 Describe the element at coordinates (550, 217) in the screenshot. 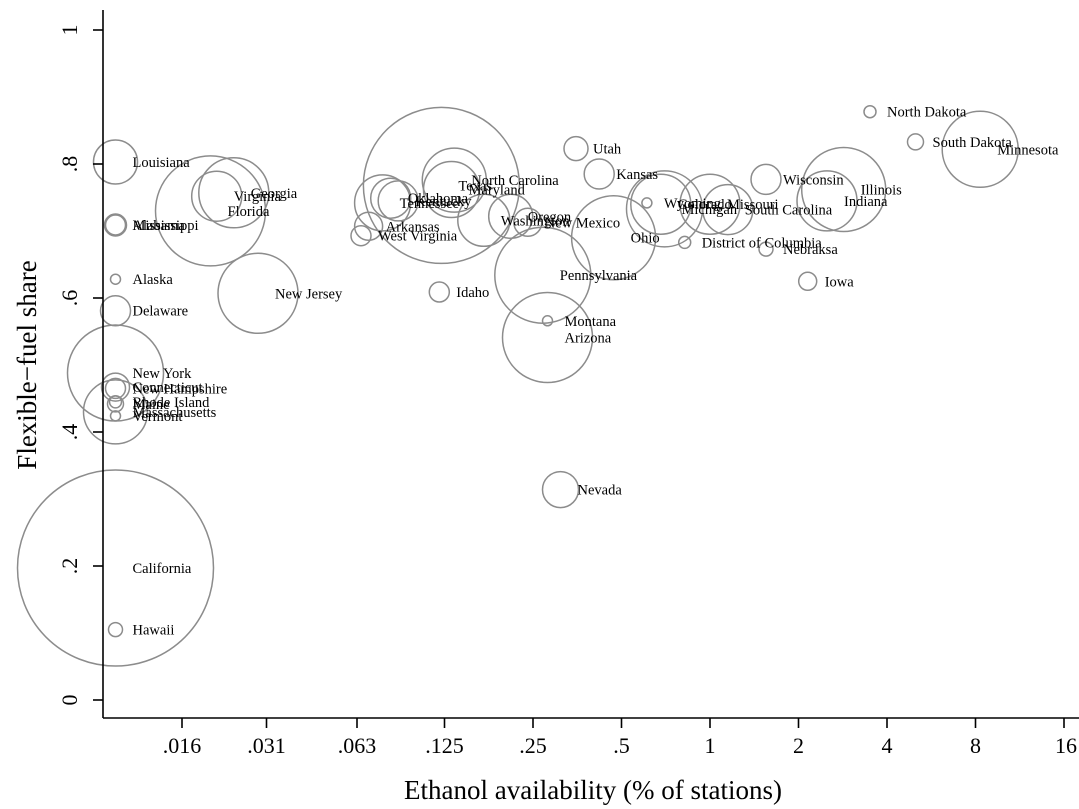

I see `label-oregon: Oregon` at that location.